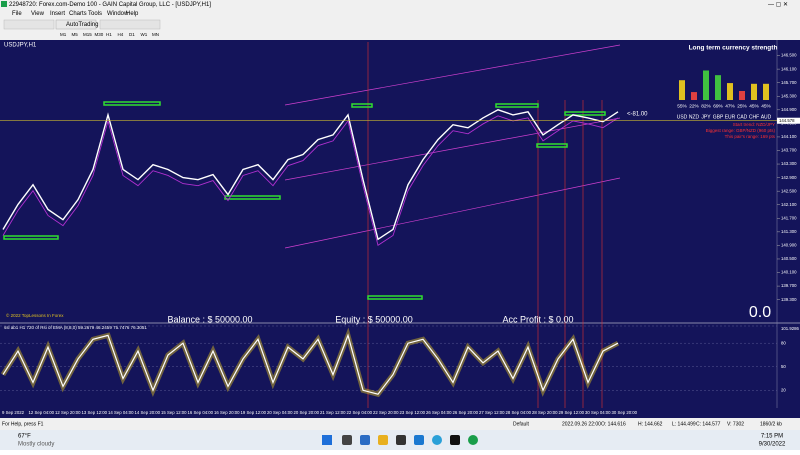 This screenshot has height=455, width=800. I want to click on symbol-label: USDJPY,H1, so click(20, 46).